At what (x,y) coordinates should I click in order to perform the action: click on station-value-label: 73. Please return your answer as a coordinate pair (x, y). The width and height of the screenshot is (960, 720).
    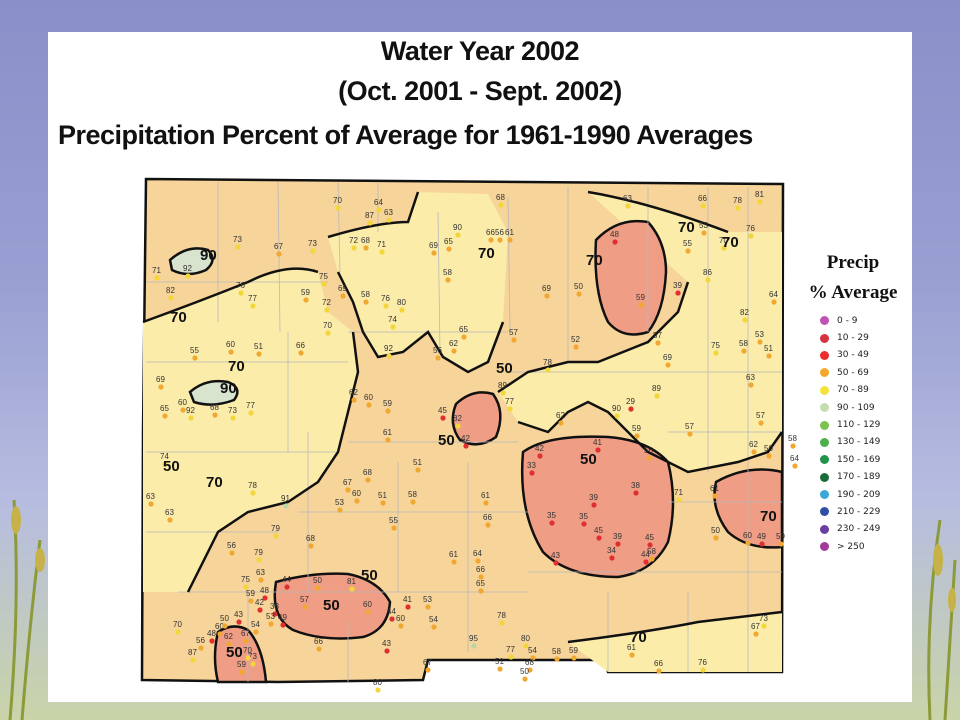
    Looking at the image, I should click on (237, 239).